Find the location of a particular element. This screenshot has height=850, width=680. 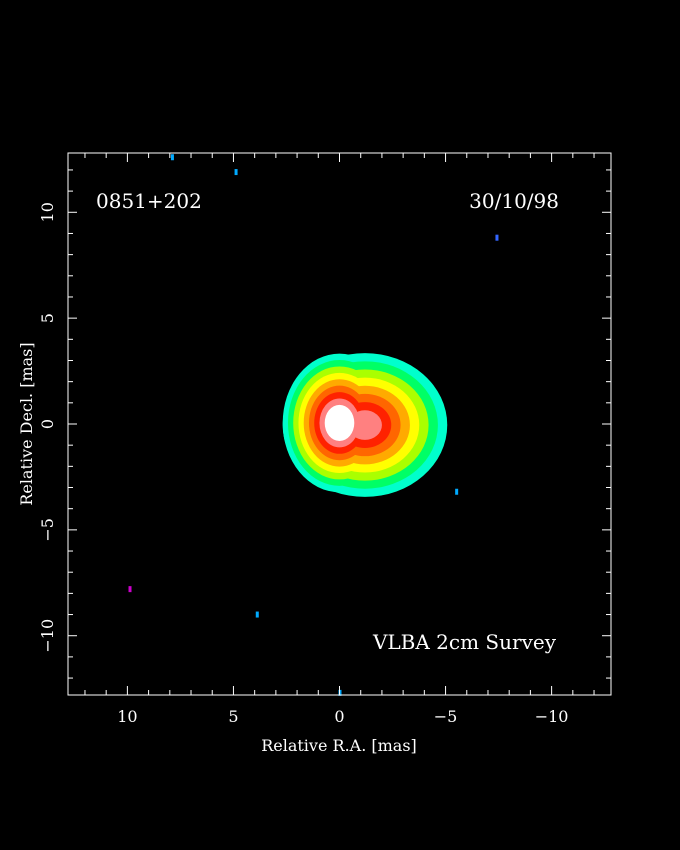

source-name-label: 0851+202 is located at coordinates (149, 201).